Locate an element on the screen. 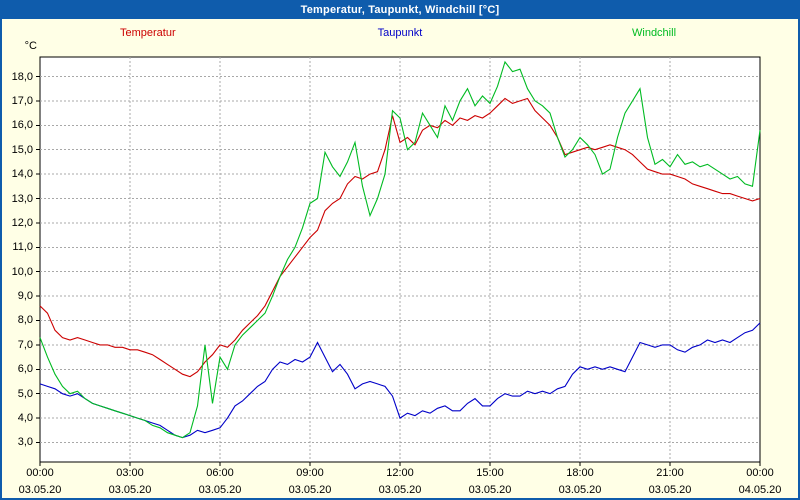  y-tick-label: 14,0 is located at coordinates (22, 174).